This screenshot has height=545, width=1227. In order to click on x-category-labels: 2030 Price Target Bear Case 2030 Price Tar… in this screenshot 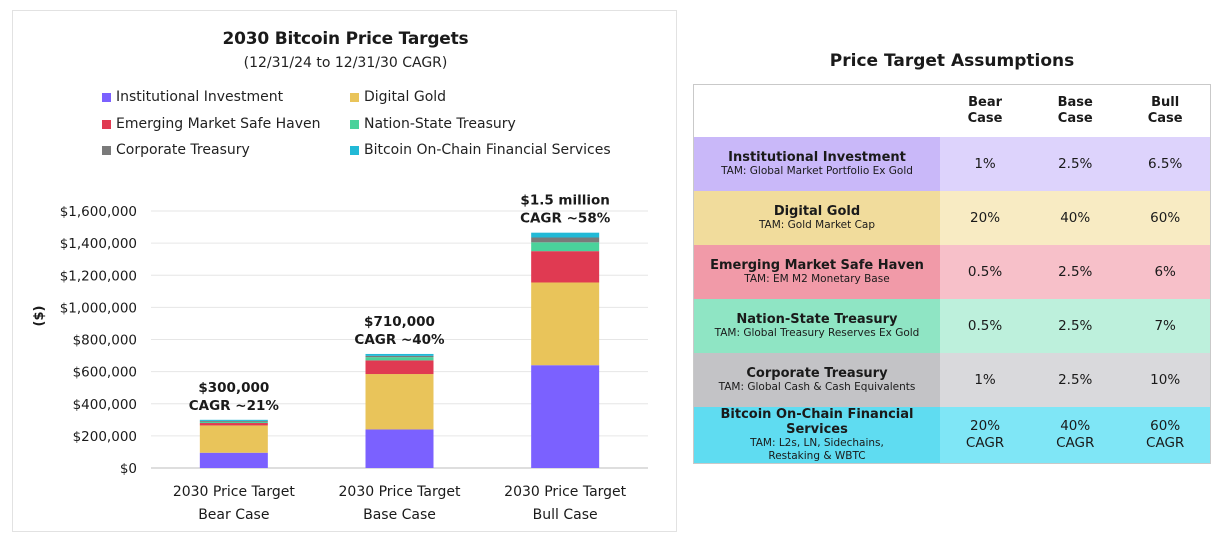, I will do `click(400, 503)`.